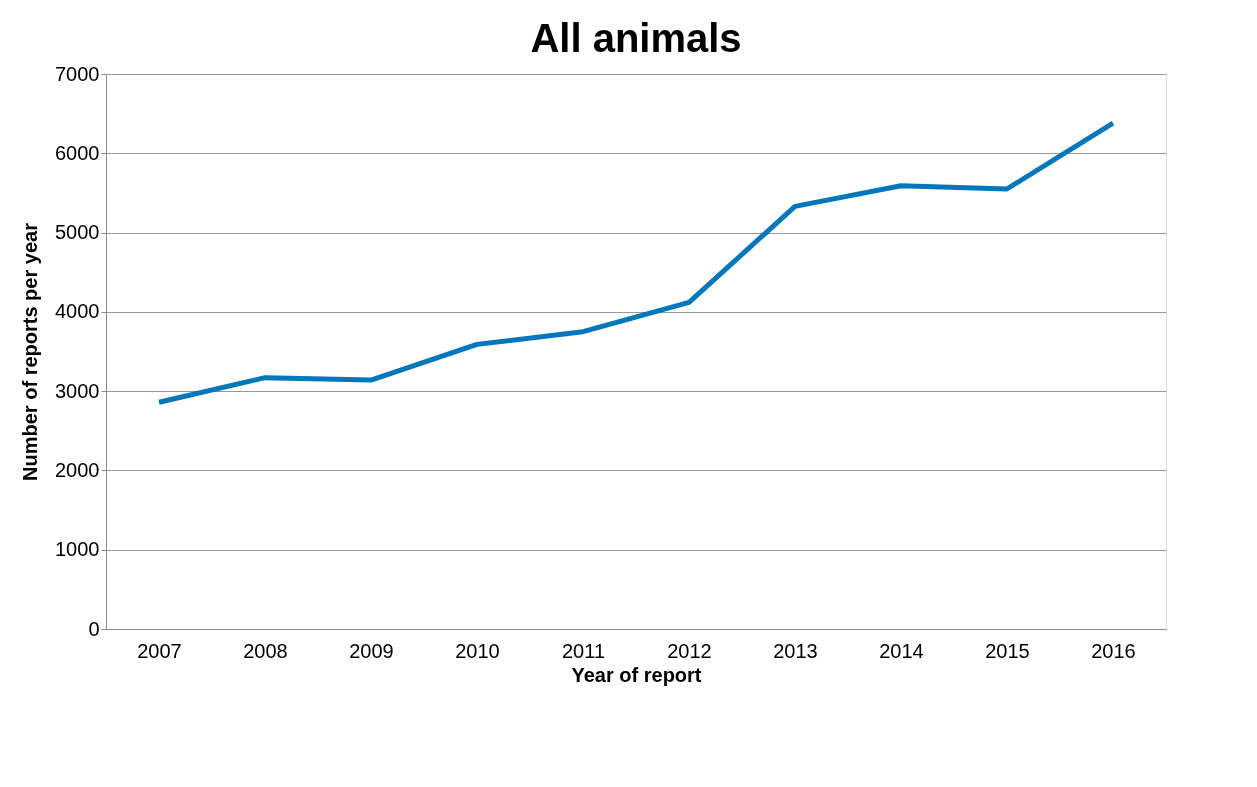 The height and width of the screenshot is (787, 1257). I want to click on x-axis-title: Year of report, so click(636, 674).